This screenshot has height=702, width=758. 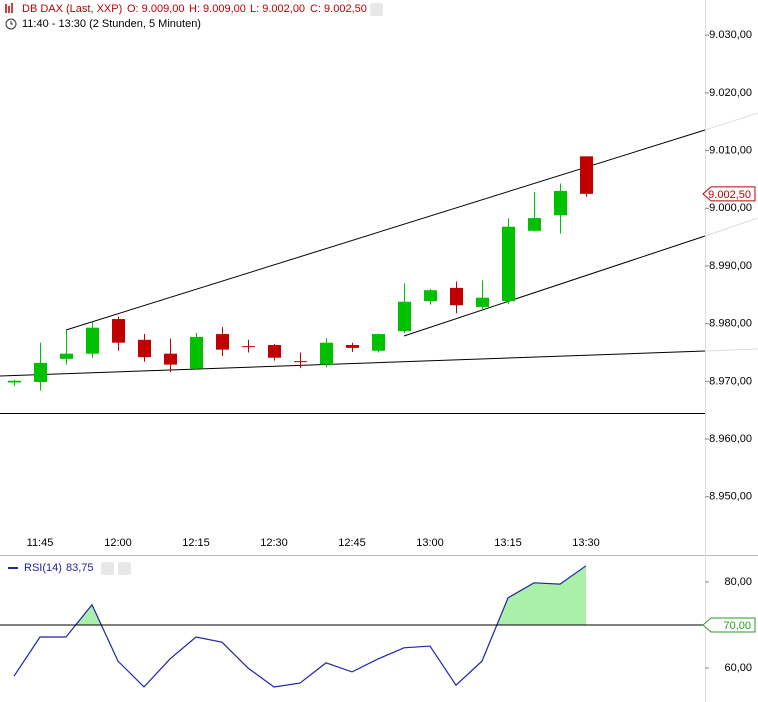 What do you see at coordinates (300, 626) in the screenshot?
I see `rsi-line` at bounding box center [300, 626].